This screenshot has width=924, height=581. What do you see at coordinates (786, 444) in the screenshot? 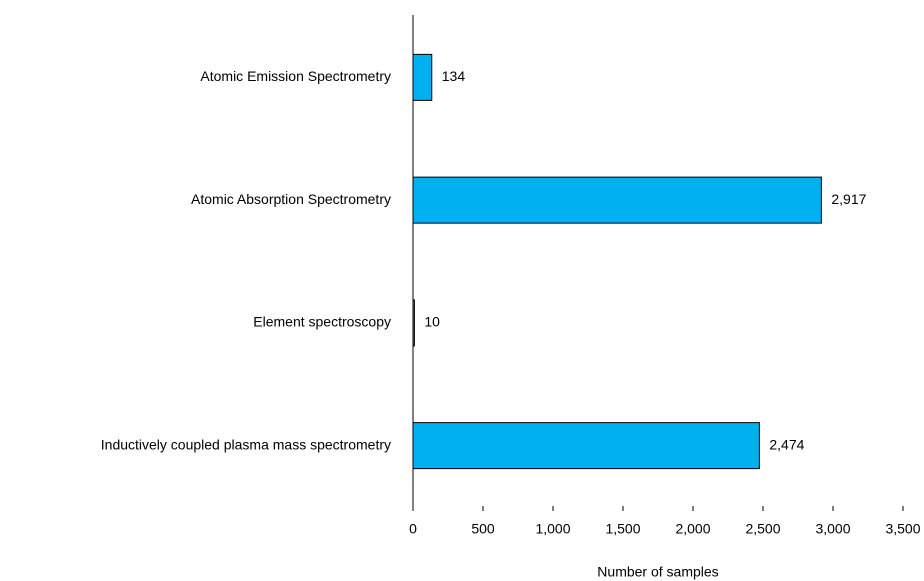
I see `value-label: 2,474` at bounding box center [786, 444].